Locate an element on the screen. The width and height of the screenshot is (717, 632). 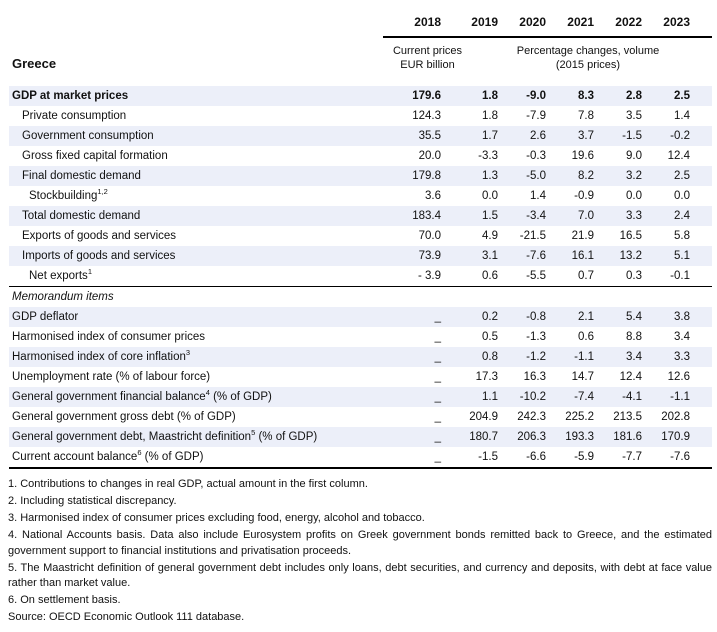
value-cell: -6.6 is located at coordinates (536, 457).